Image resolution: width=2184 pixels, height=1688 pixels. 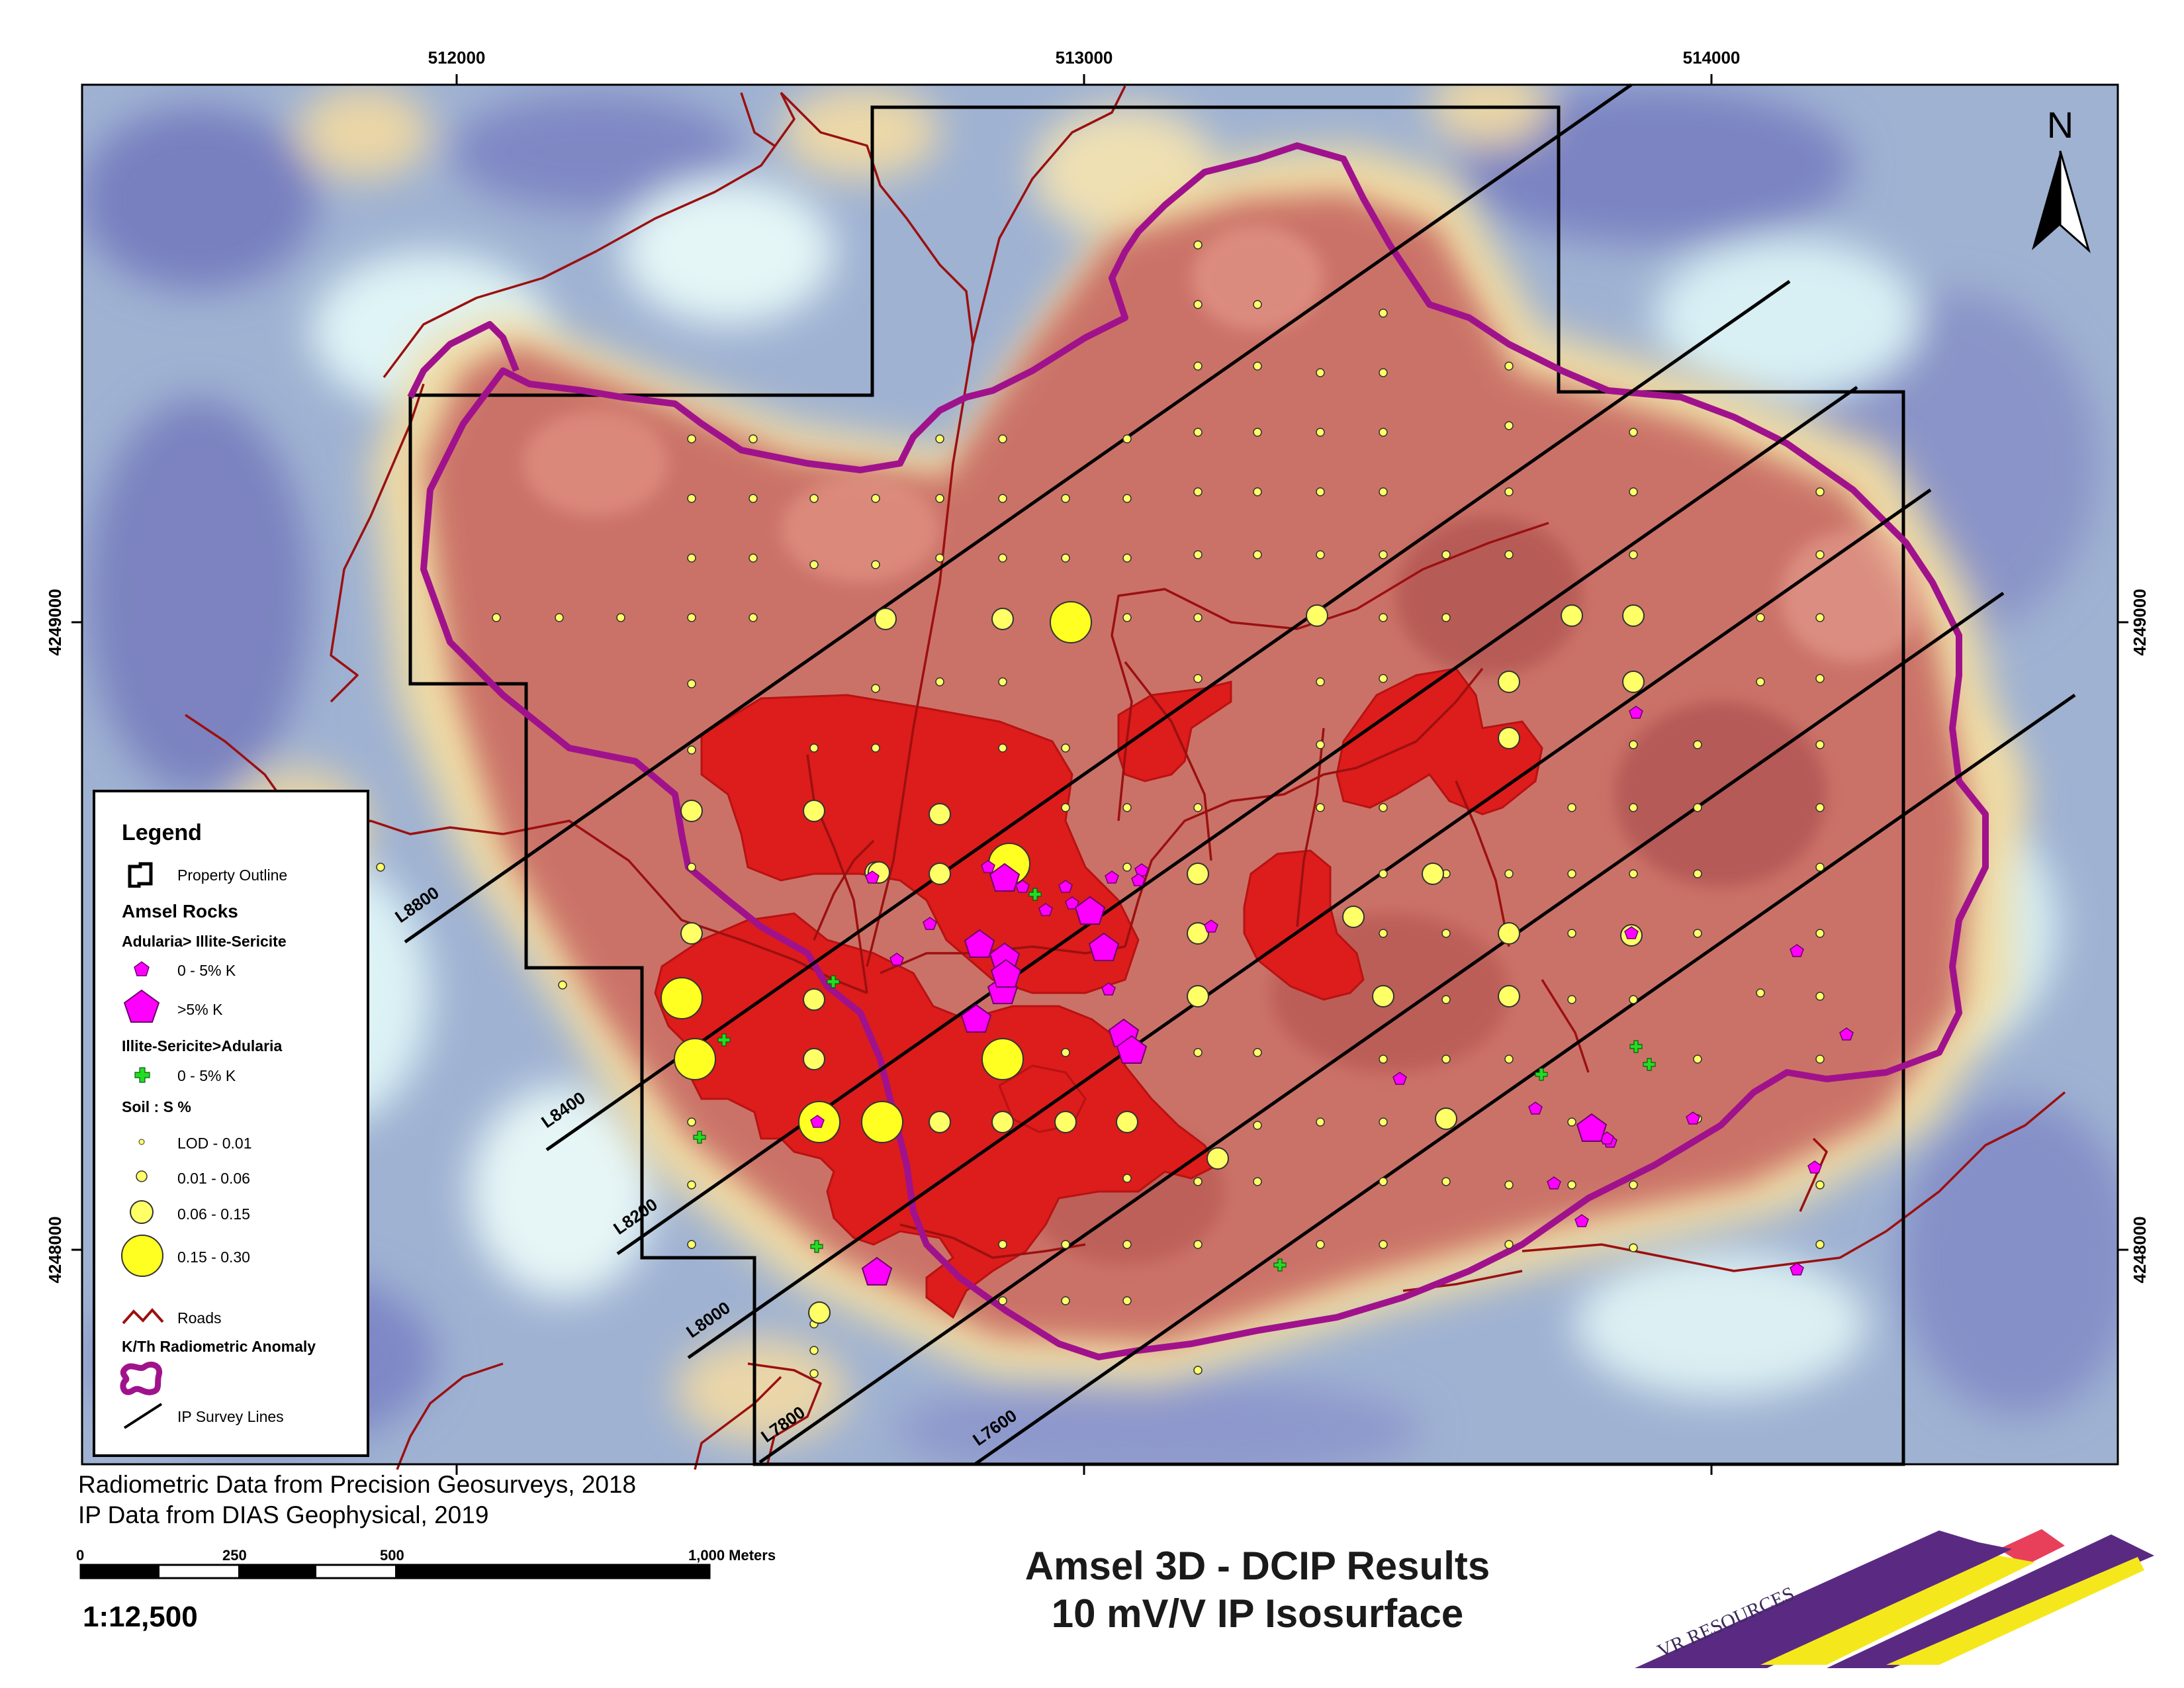 What do you see at coordinates (464, 360) in the screenshot?
I see `kth-anomaly-lobe` at bounding box center [464, 360].